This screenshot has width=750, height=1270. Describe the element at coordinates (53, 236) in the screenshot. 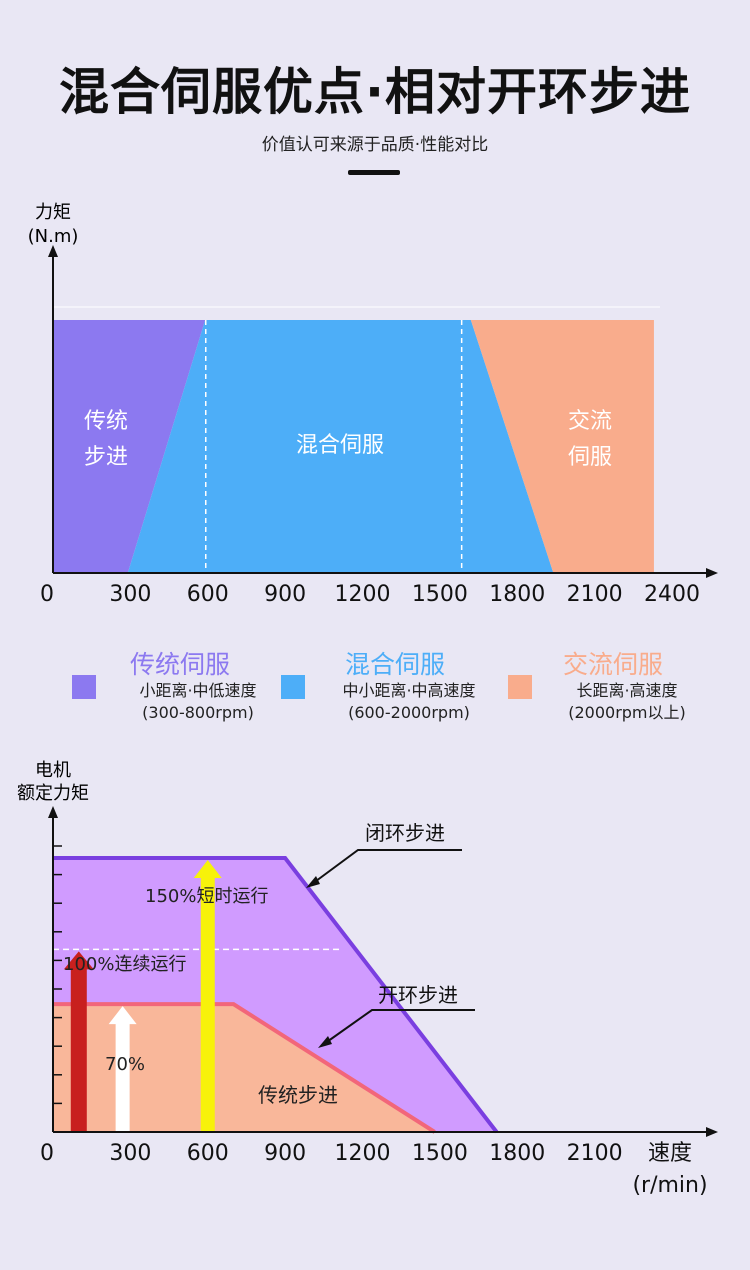

I see `y-axis-unit: (N.m)` at that location.